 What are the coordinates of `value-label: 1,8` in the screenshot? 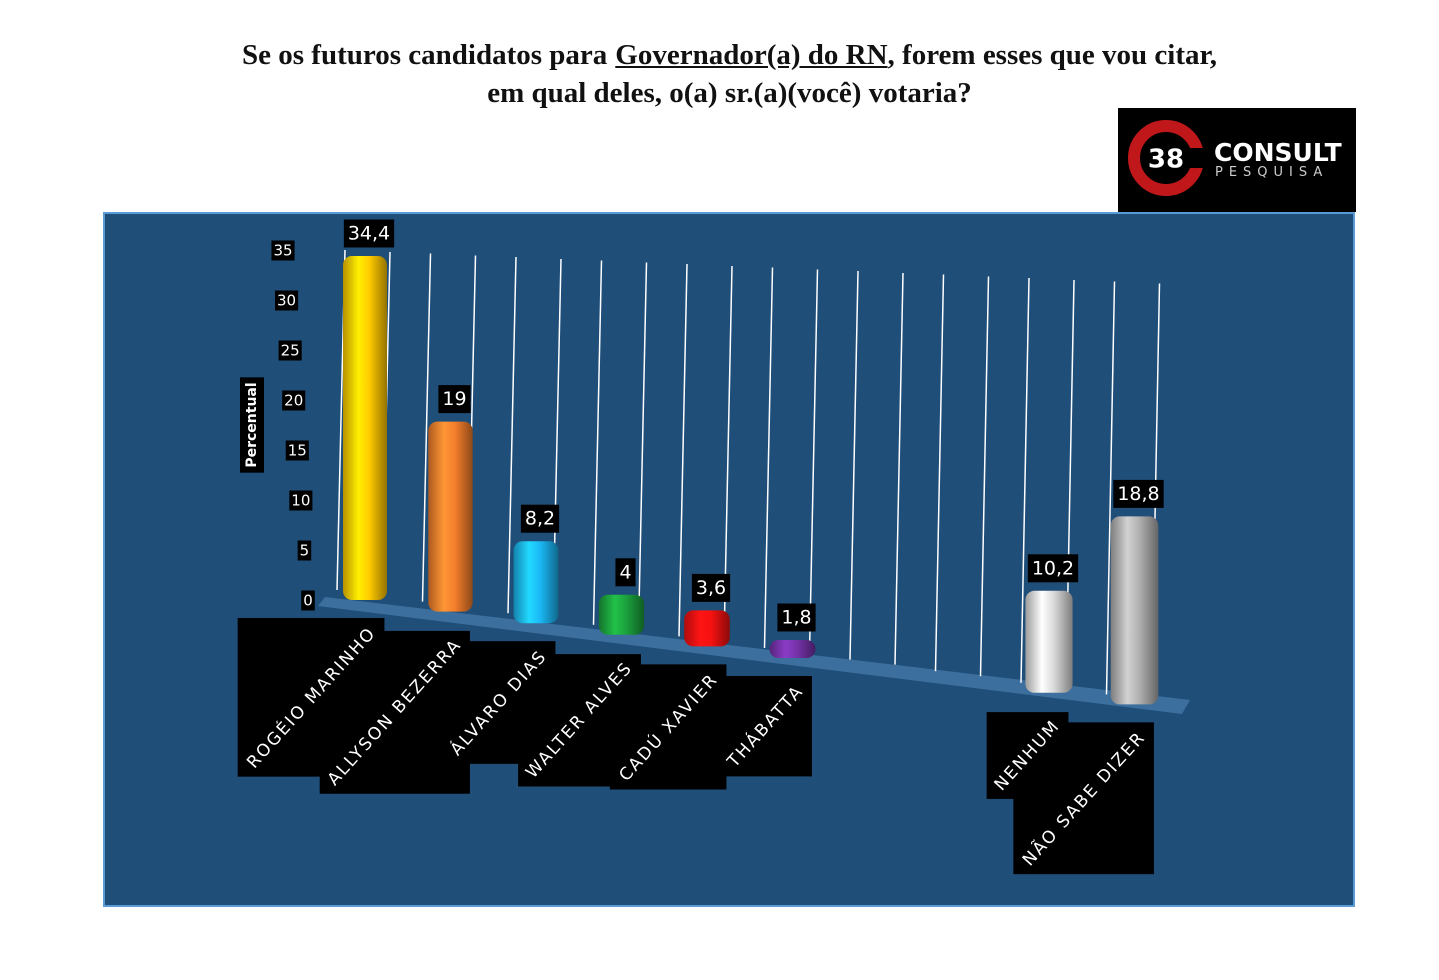 It's located at (796, 618).